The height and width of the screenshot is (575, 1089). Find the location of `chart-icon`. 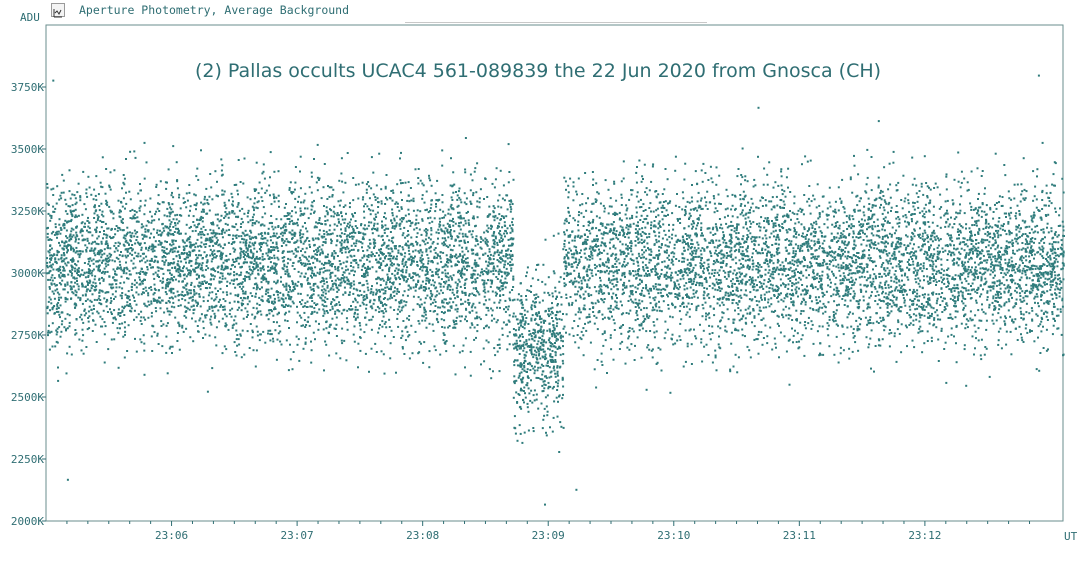

chart-icon is located at coordinates (58, 10).